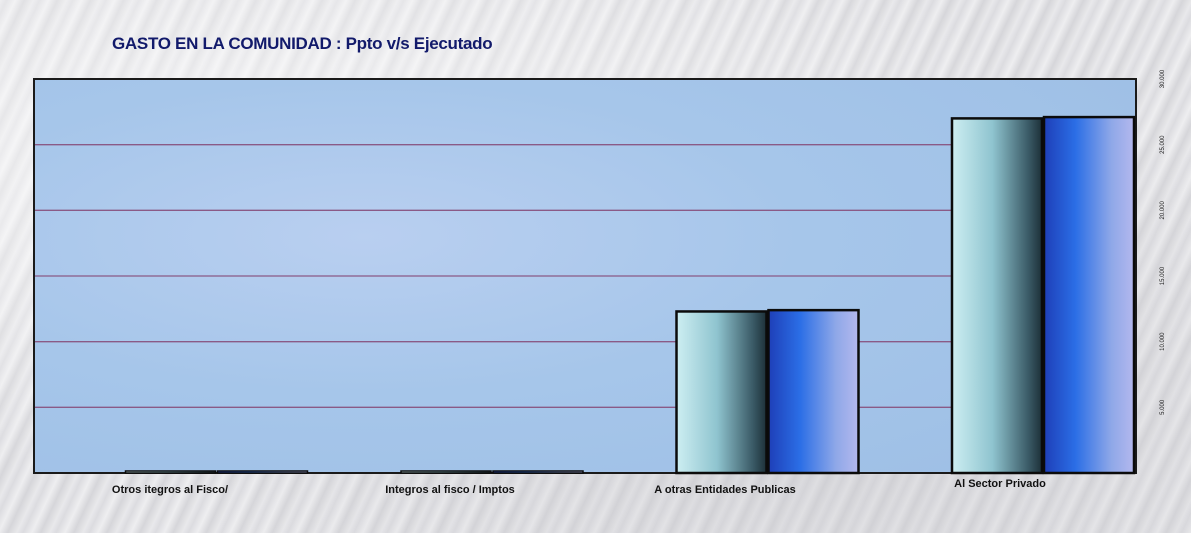 This screenshot has height=533, width=1191. I want to click on x-category-label: A otras Entidades Publicas, so click(724, 490).